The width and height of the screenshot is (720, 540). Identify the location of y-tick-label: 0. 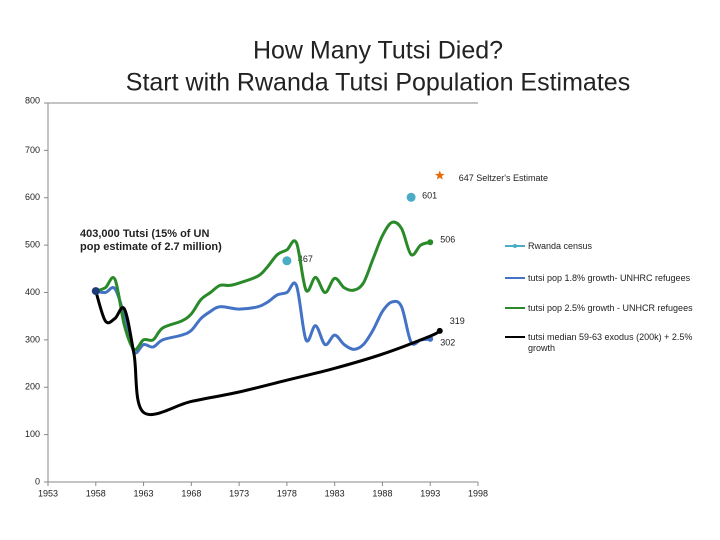
(37, 481).